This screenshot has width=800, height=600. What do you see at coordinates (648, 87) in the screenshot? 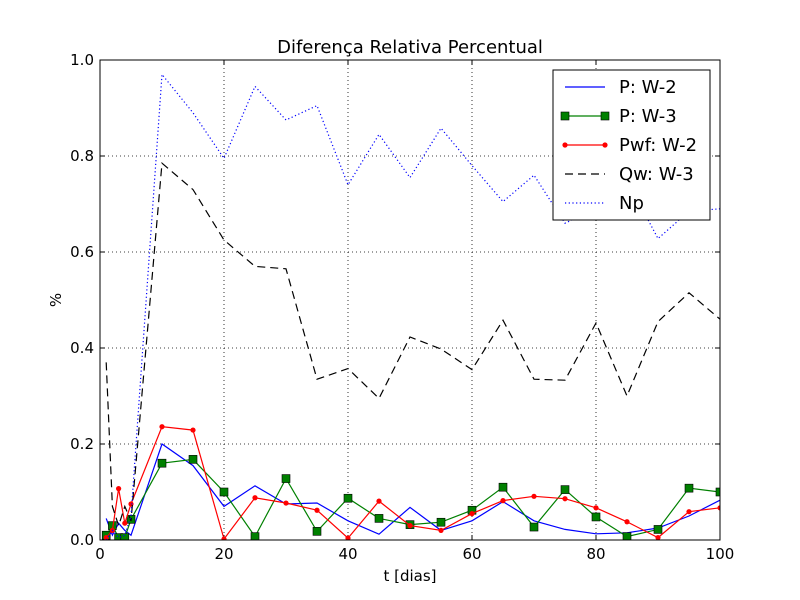
I see `legend-label-p-w-2: P: W-2` at bounding box center [648, 87].